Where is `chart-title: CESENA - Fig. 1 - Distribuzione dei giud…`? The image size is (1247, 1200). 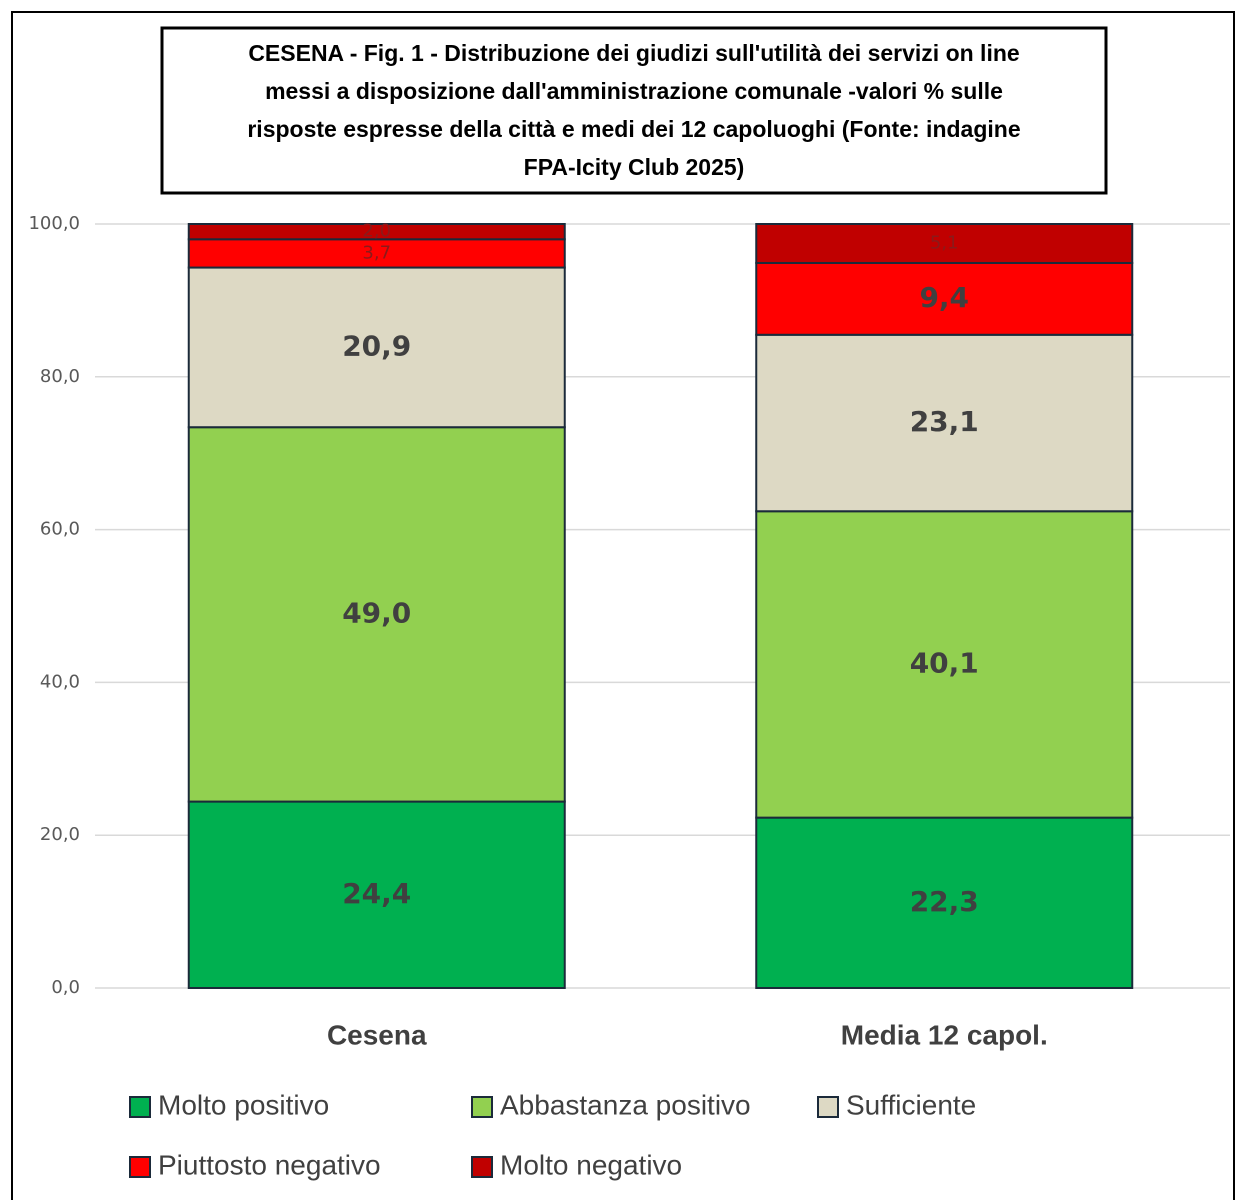 chart-title: CESENA - Fig. 1 - Distribuzione dei giud… is located at coordinates (633, 53).